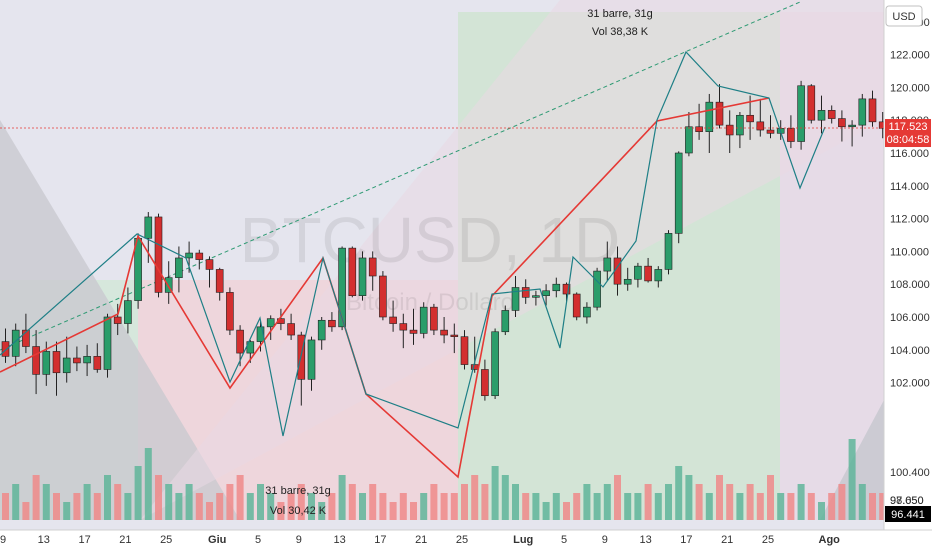  What do you see at coordinates (686, 540) in the screenshot?
I see `date-tick-label: 17` at bounding box center [686, 540].